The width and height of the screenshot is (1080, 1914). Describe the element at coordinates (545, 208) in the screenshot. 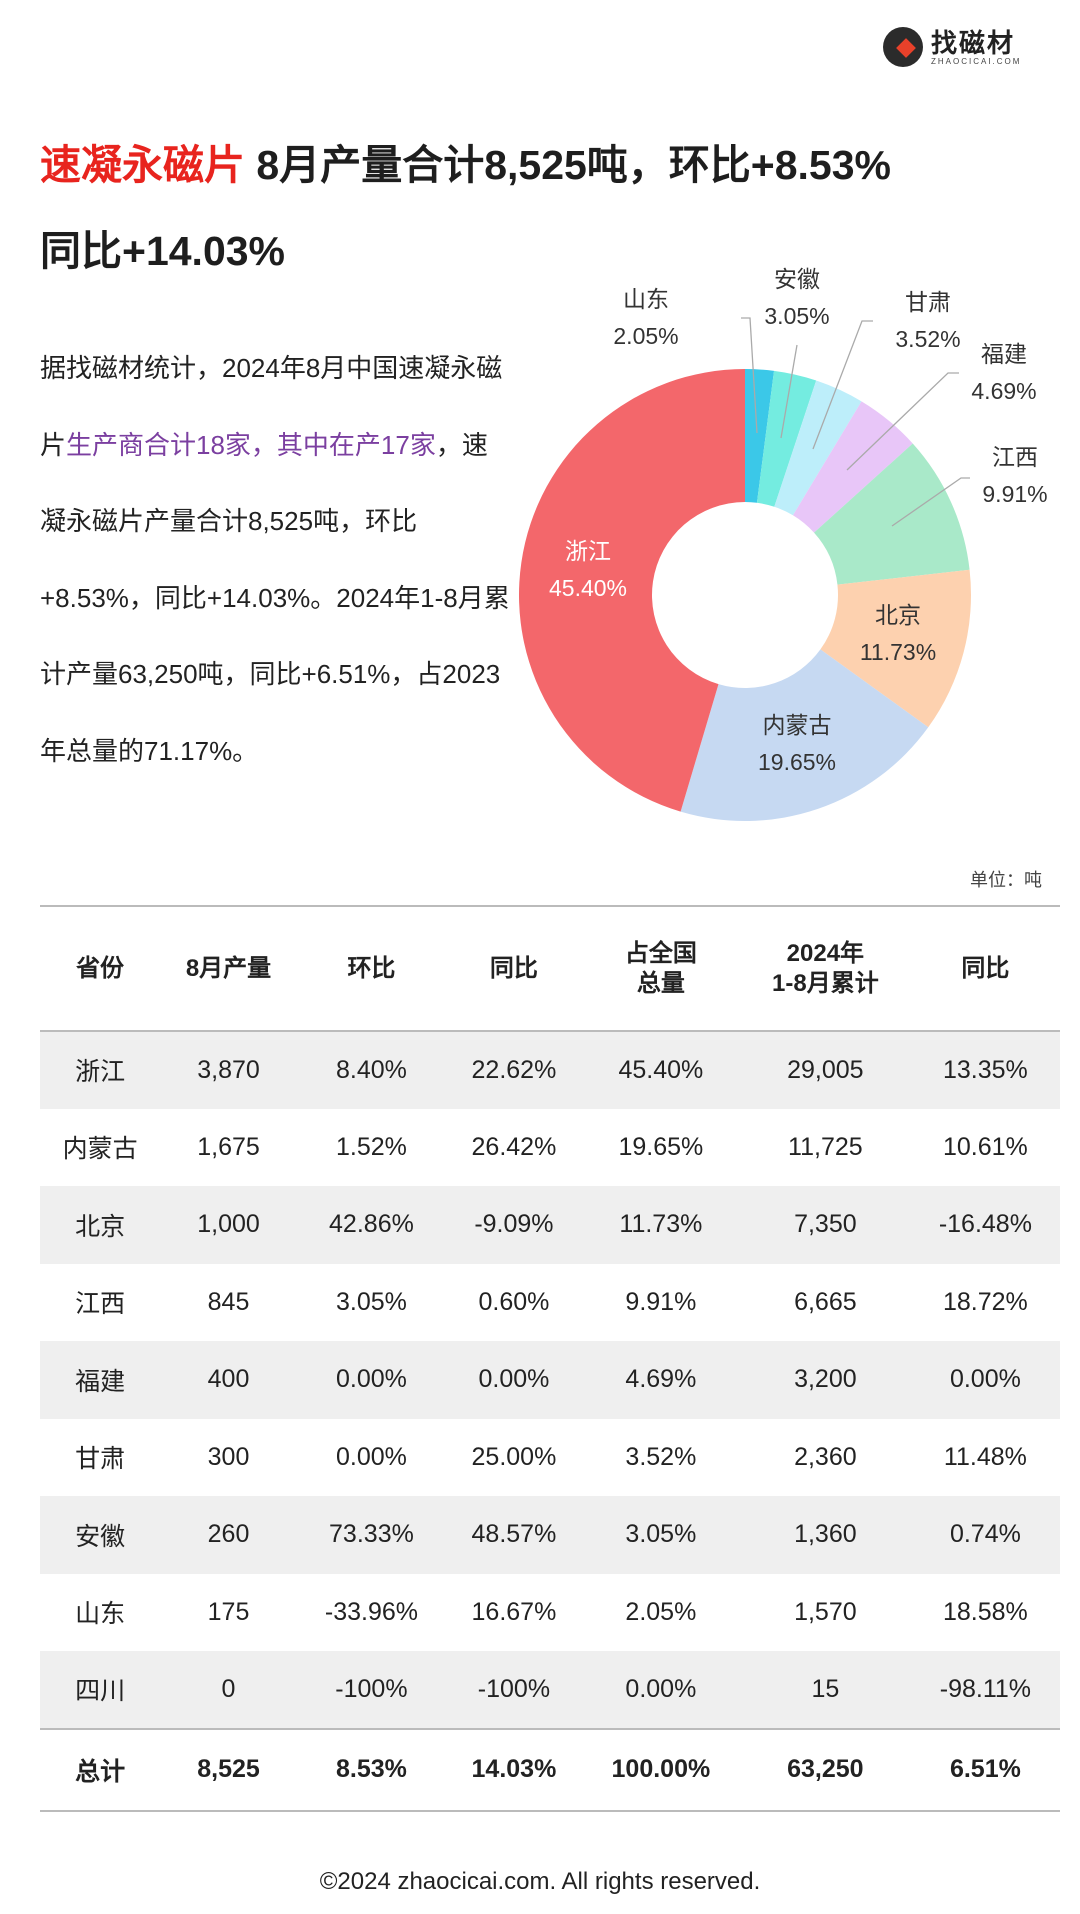

I see `page-title: 速凝永磁片 8月产量合计8,525吨，环比+8.53% 同比+14.03%` at that location.